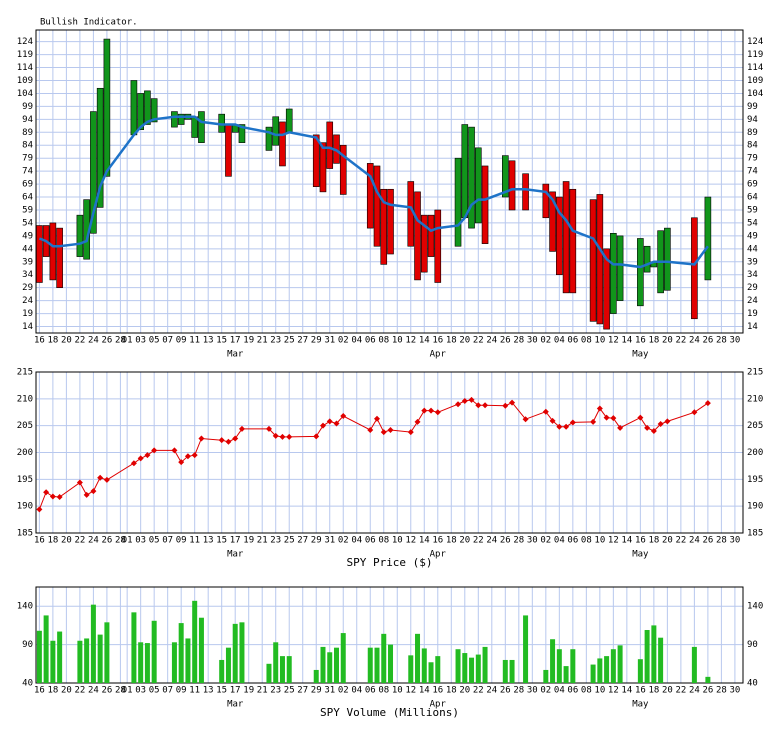 This screenshot has height=729, width=784. Describe the element at coordinates (752, 146) in the screenshot. I see `y-tick-label-right: 84` at that location.